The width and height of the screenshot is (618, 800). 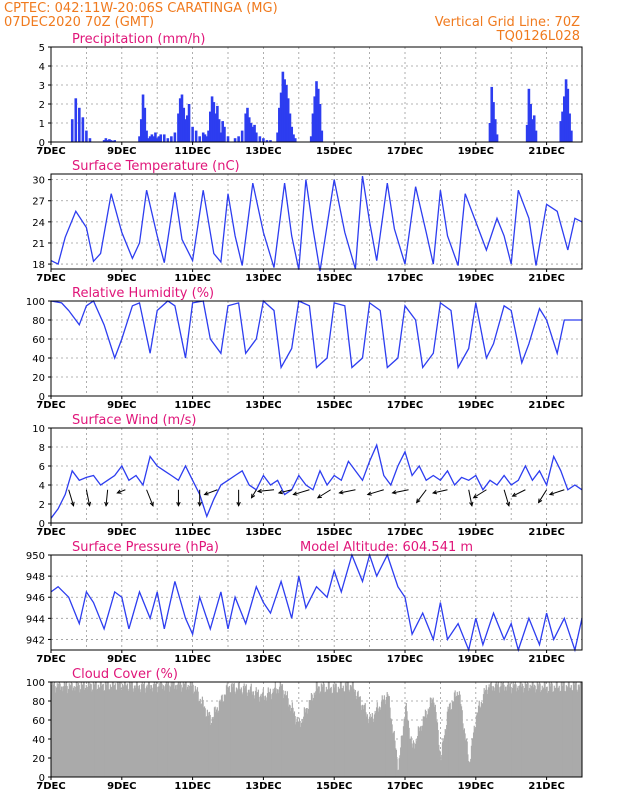 I want to click on temperature-ytick-label: 21, so click(x=38, y=244).